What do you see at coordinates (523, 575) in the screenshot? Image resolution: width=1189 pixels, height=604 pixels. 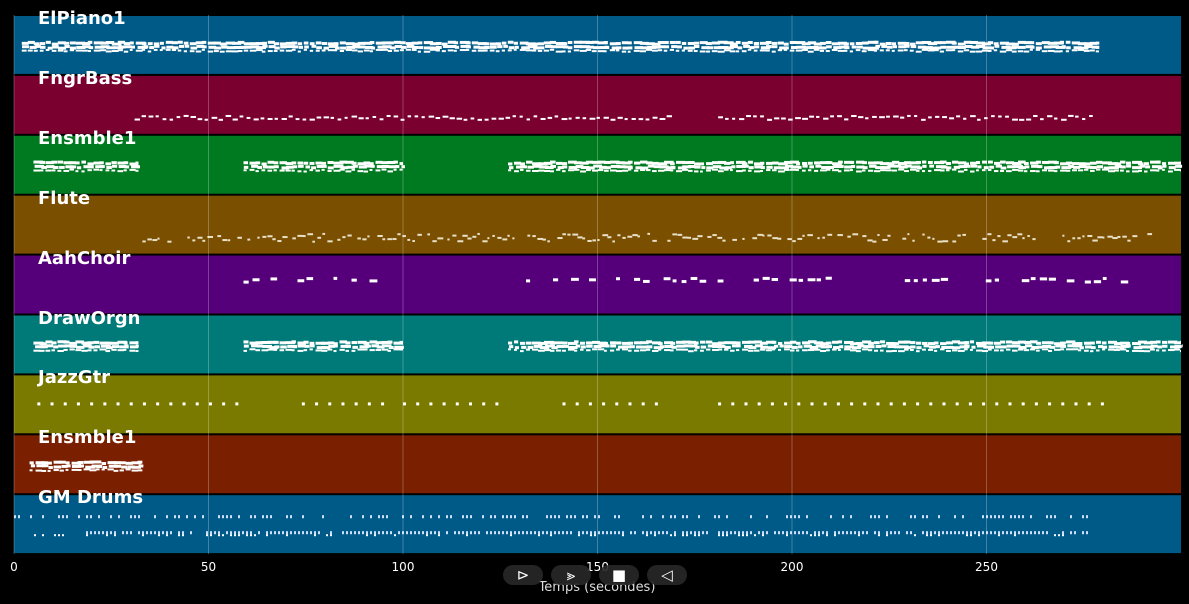 I see `play-button: ⊳` at bounding box center [523, 575].